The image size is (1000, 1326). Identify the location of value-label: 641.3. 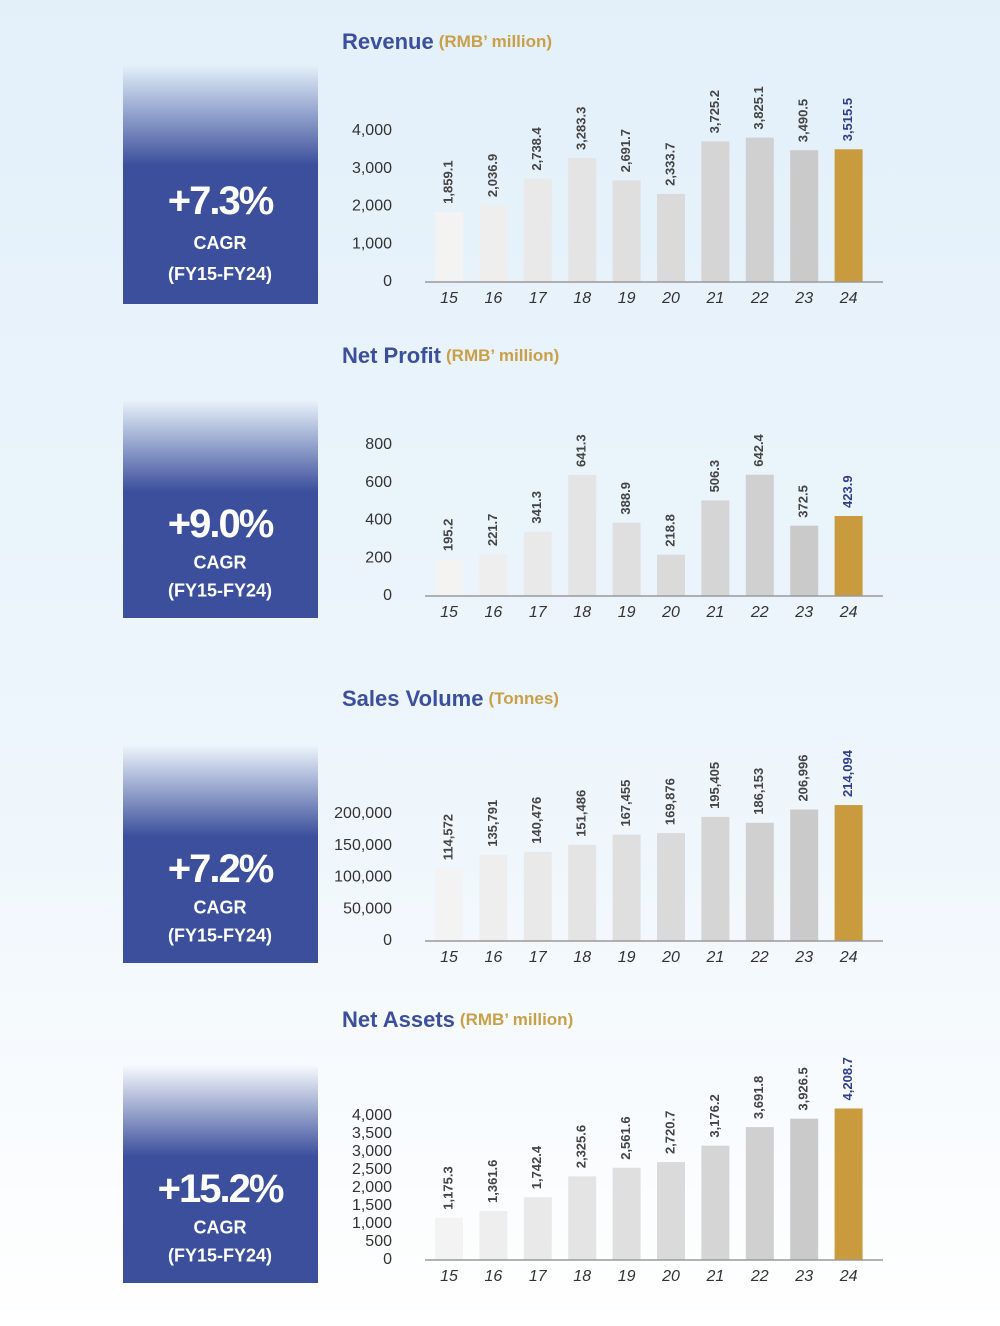
(581, 450).